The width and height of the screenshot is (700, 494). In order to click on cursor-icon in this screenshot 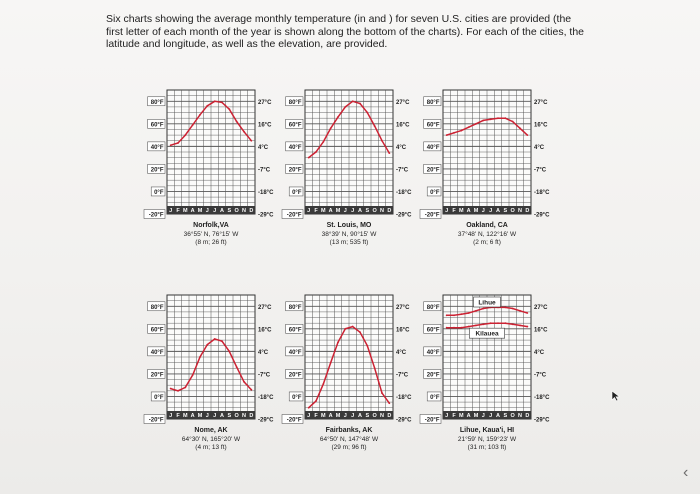, I will do `click(616, 396)`.